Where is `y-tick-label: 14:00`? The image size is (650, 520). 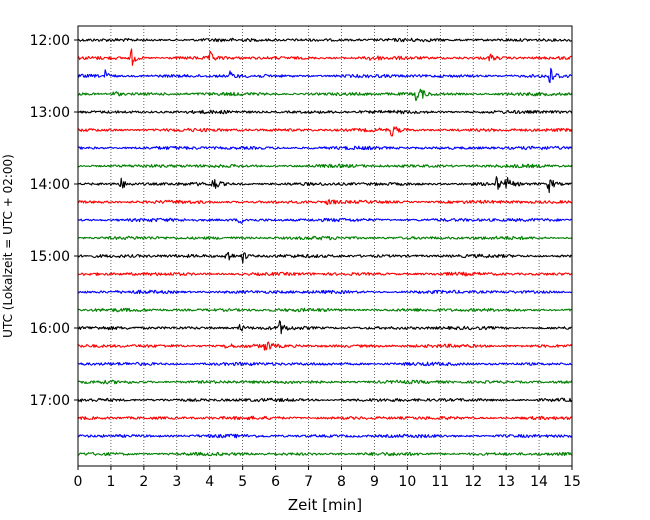 y-tick-label: 14:00 is located at coordinates (50, 185).